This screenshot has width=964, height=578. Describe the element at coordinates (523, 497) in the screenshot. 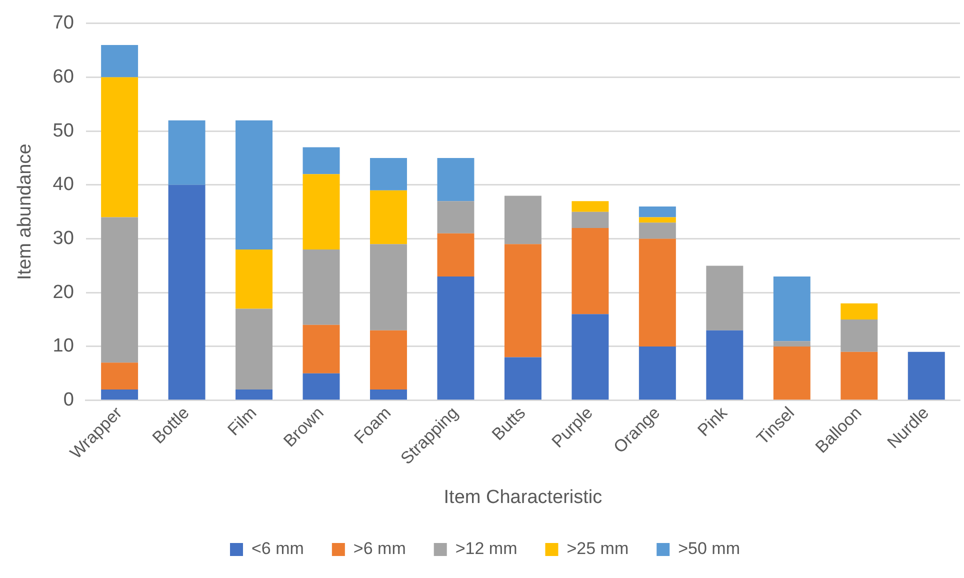

I see `x-axis-title: Item Characteristic` at that location.